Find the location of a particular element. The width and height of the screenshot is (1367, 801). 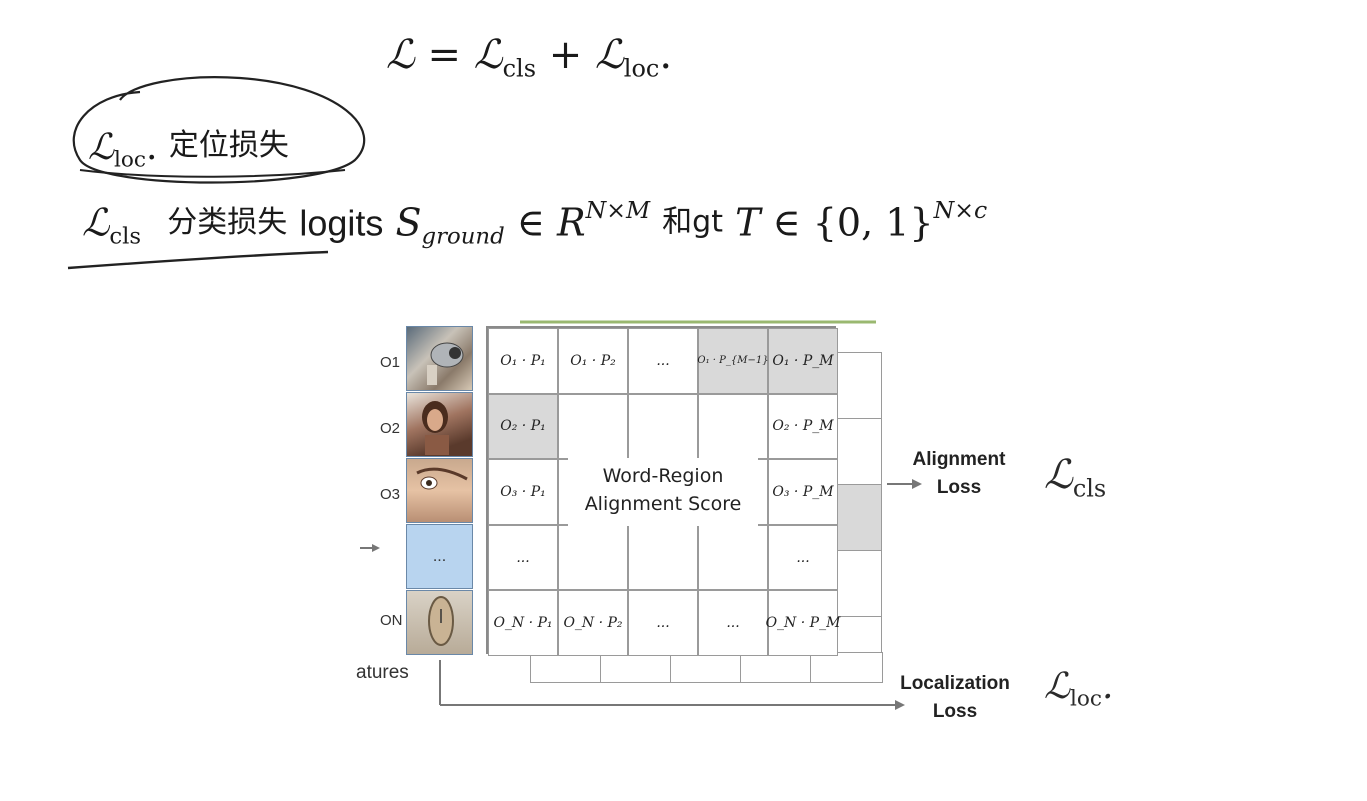

clock-image is located at coordinates (441, 621).